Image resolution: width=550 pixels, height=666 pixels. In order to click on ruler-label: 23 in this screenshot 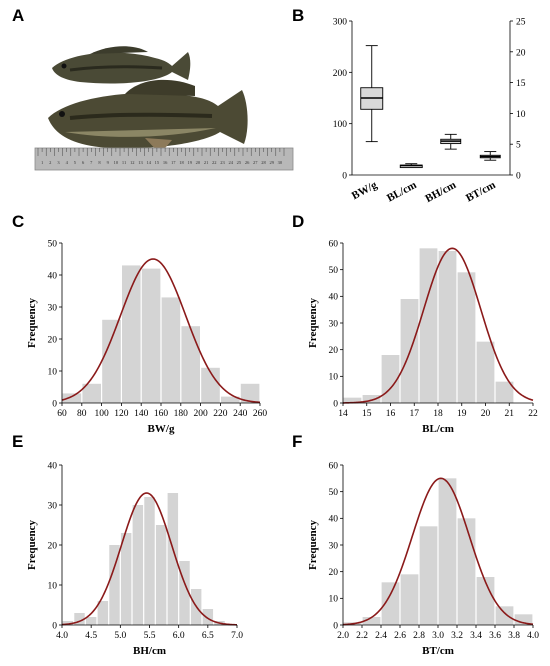, I will do `click(222, 162)`.